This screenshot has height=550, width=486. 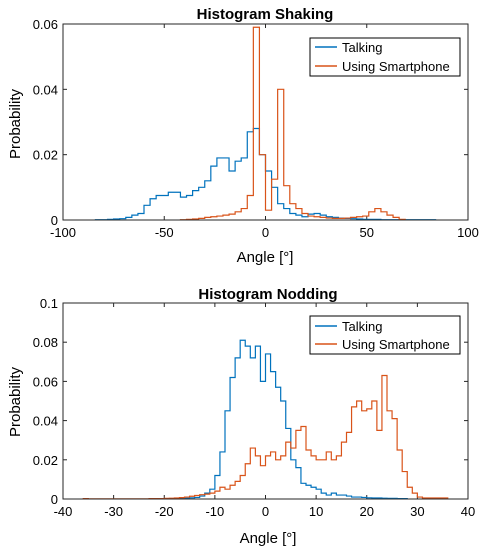 I want to click on x-tick-label: -50, so click(x=164, y=232).